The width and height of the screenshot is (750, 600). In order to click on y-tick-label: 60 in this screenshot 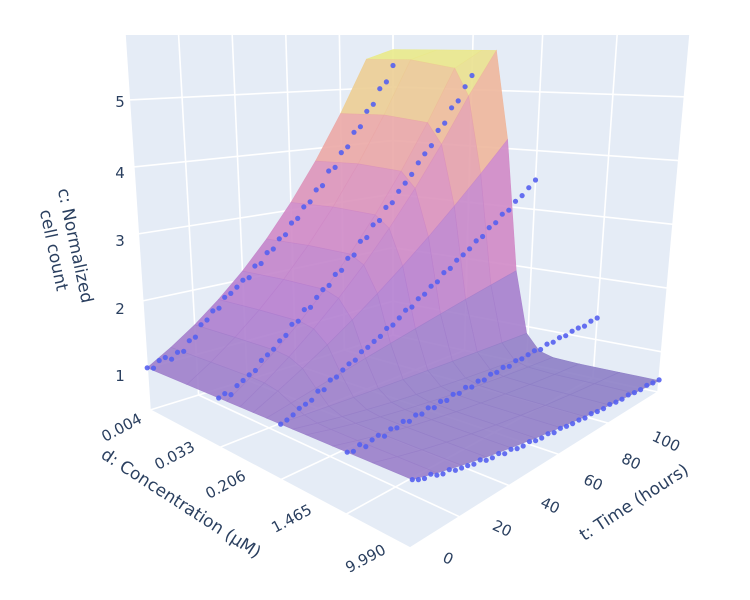, I will do `click(593, 482)`.